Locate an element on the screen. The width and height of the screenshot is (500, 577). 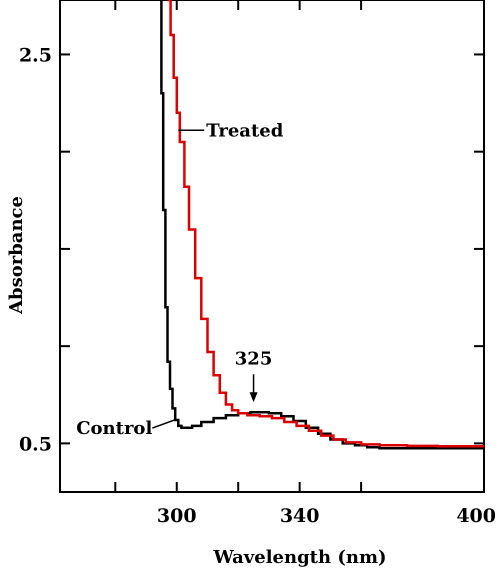
x-tick-label: 300 is located at coordinates (177, 516).